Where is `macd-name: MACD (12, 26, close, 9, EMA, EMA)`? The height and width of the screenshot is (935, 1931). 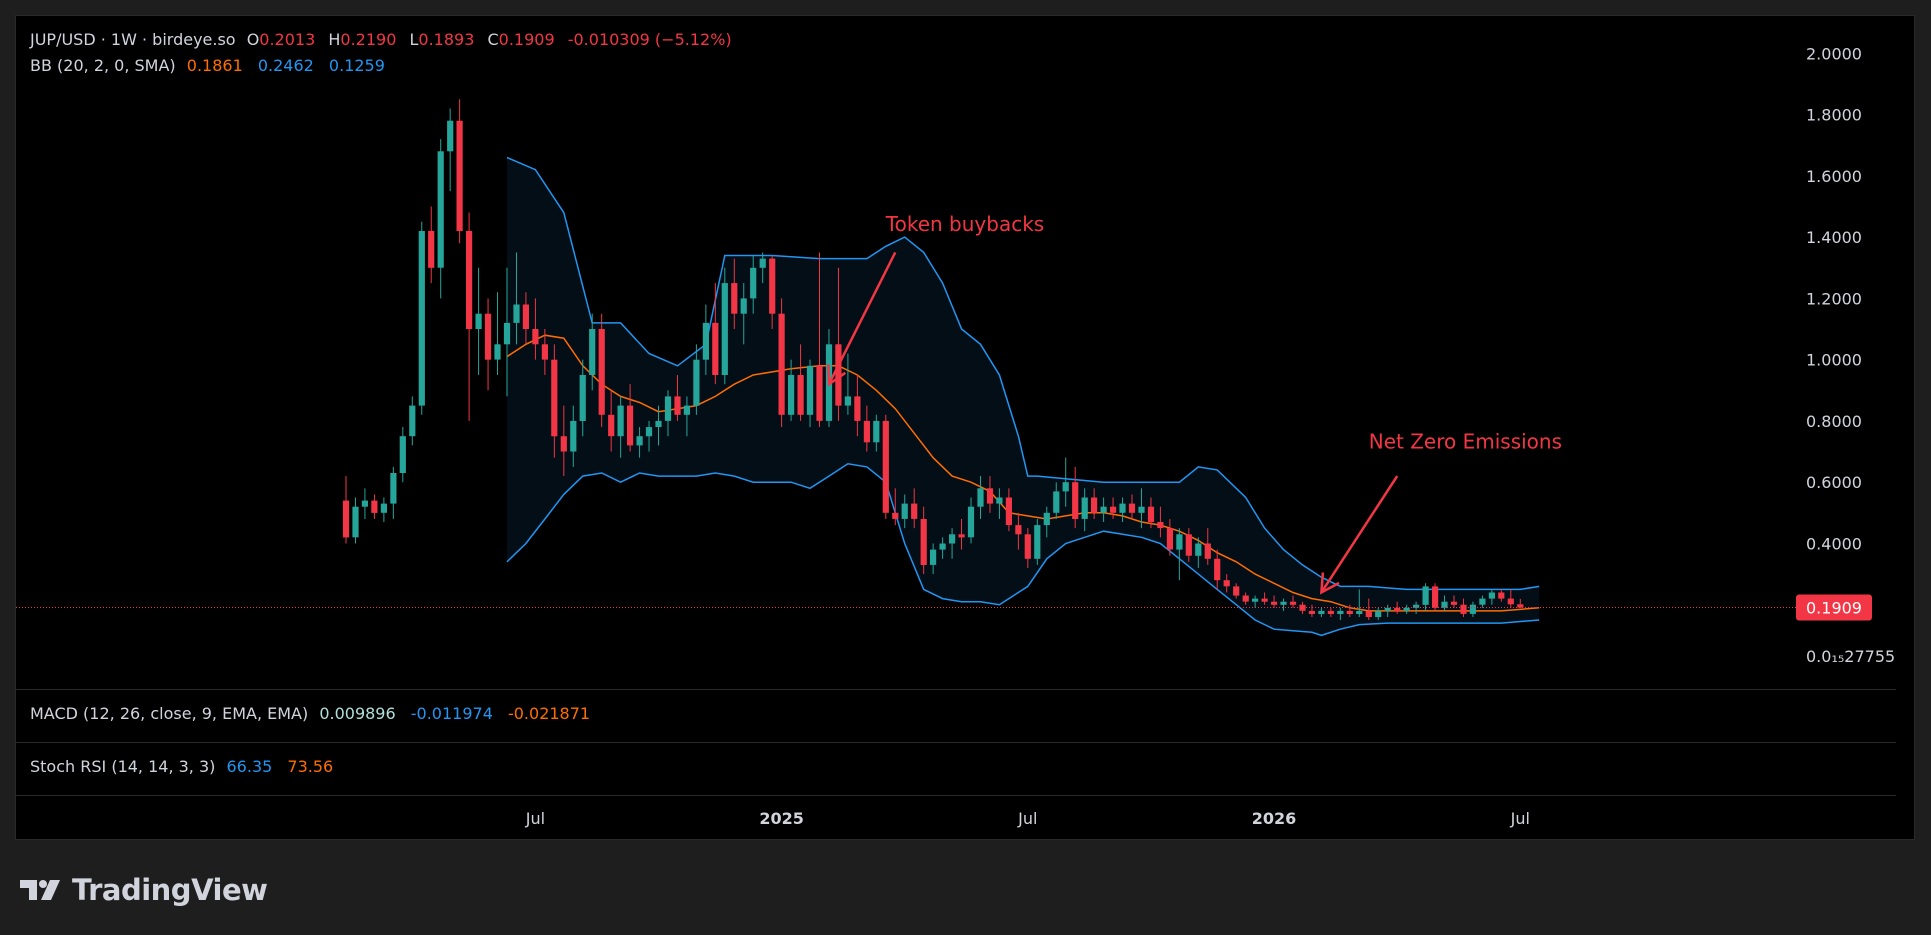
macd-name: MACD (12, 26, close, 9, EMA, EMA) is located at coordinates (169, 713).